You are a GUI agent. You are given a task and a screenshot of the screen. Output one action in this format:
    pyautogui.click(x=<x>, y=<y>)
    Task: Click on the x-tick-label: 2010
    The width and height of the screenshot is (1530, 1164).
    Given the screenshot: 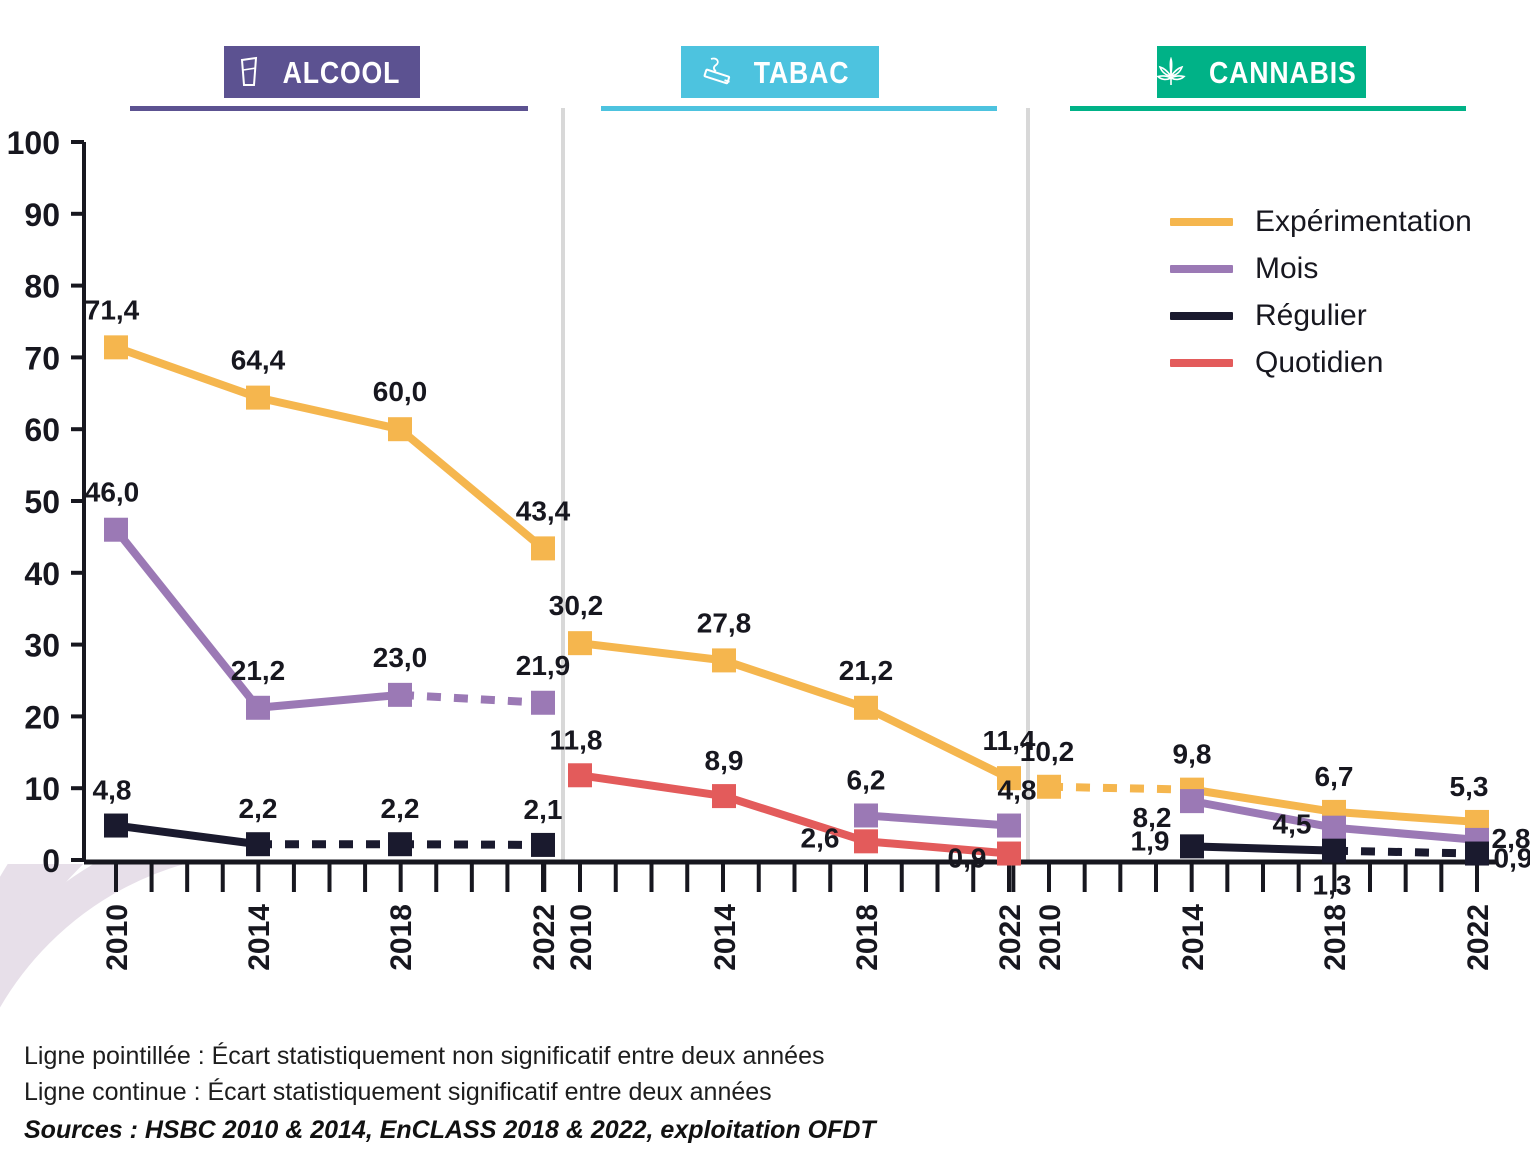 What is the action you would take?
    pyautogui.click(x=1050, y=937)
    